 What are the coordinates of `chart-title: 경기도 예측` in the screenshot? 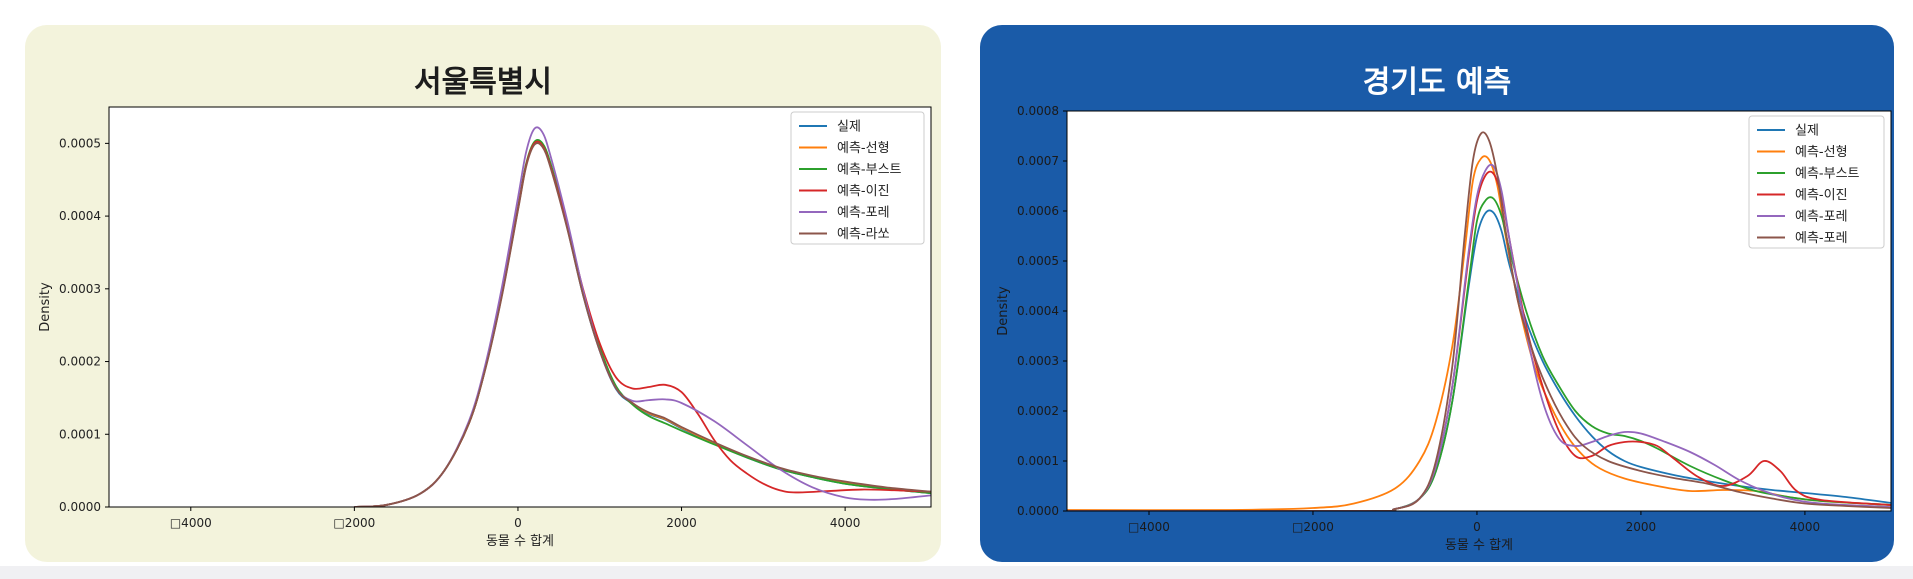 It's located at (1437, 82).